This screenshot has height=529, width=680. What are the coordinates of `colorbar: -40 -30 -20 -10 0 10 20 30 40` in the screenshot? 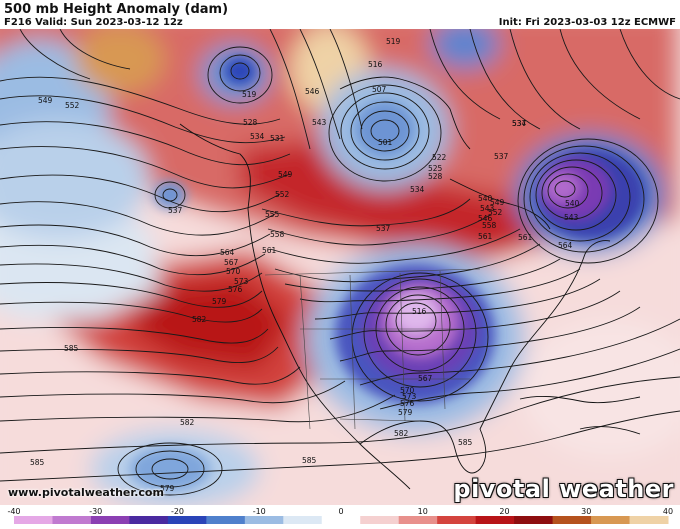 It's located at (340, 515).